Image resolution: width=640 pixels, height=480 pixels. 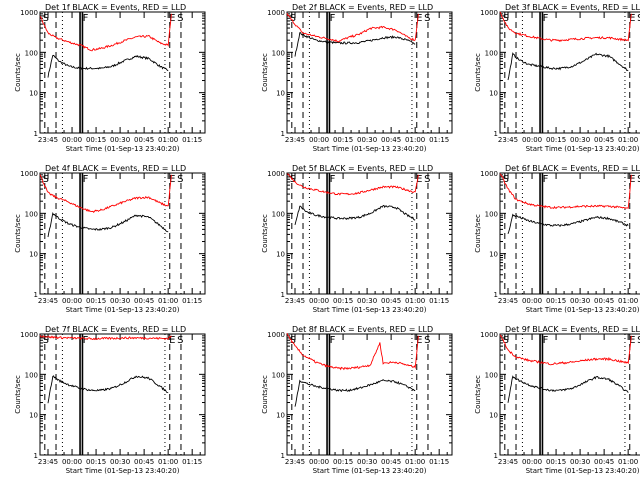 I want to click on panel-title: Det 6f BLACK = Events, RED = LLD, so click(x=572, y=168).